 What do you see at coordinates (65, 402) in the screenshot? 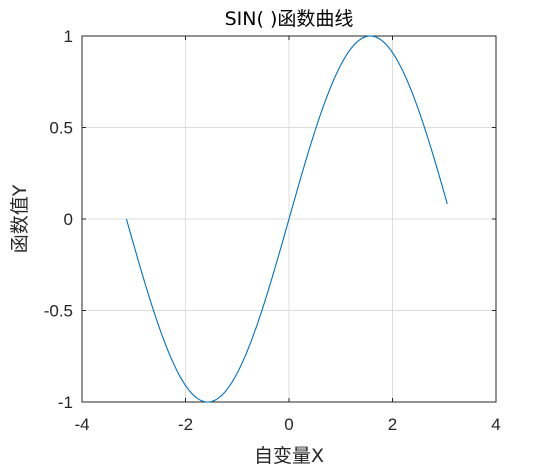
I see `y-tick-label: -1` at bounding box center [65, 402].